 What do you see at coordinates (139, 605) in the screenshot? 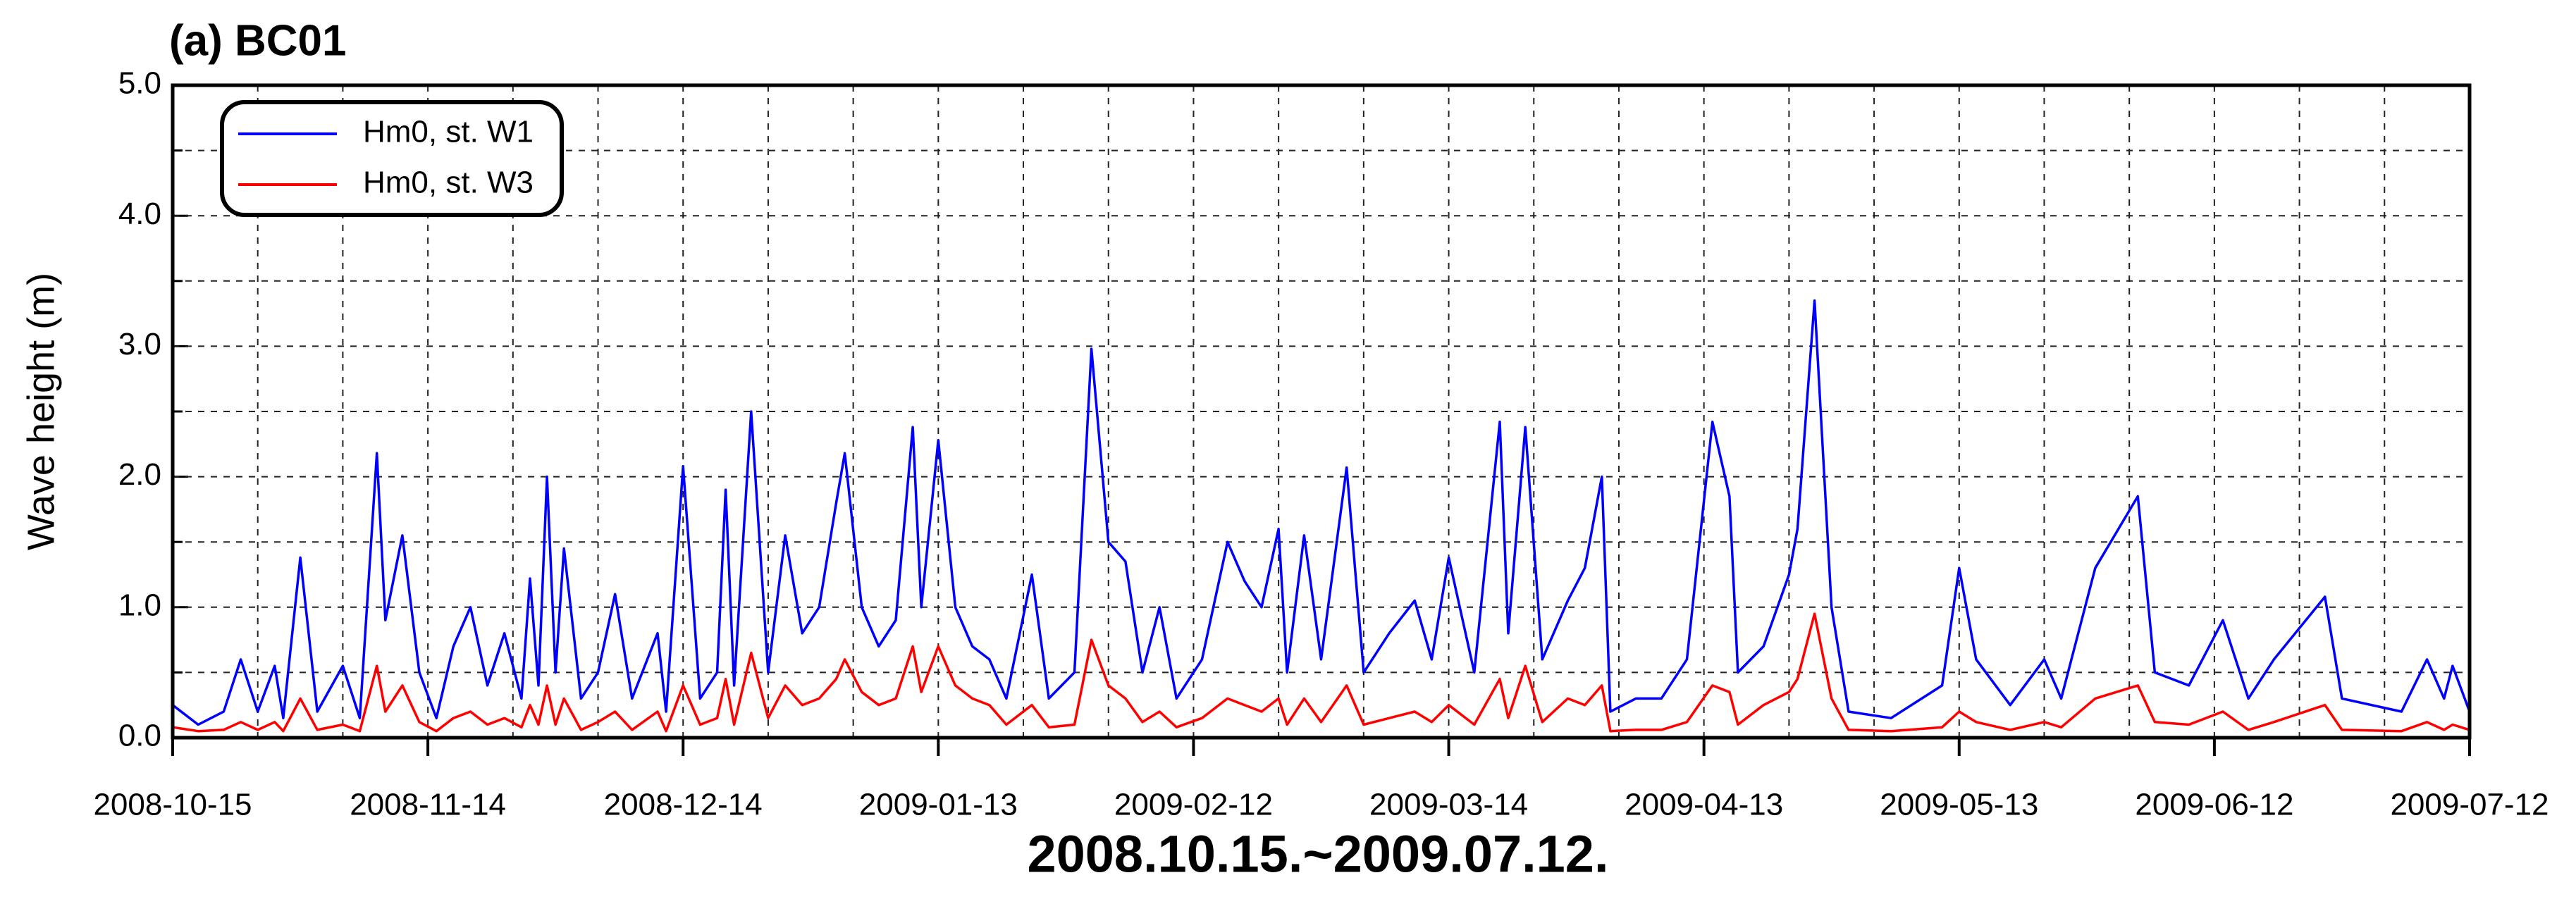
I see `y-tick-label: 1.0` at bounding box center [139, 605].